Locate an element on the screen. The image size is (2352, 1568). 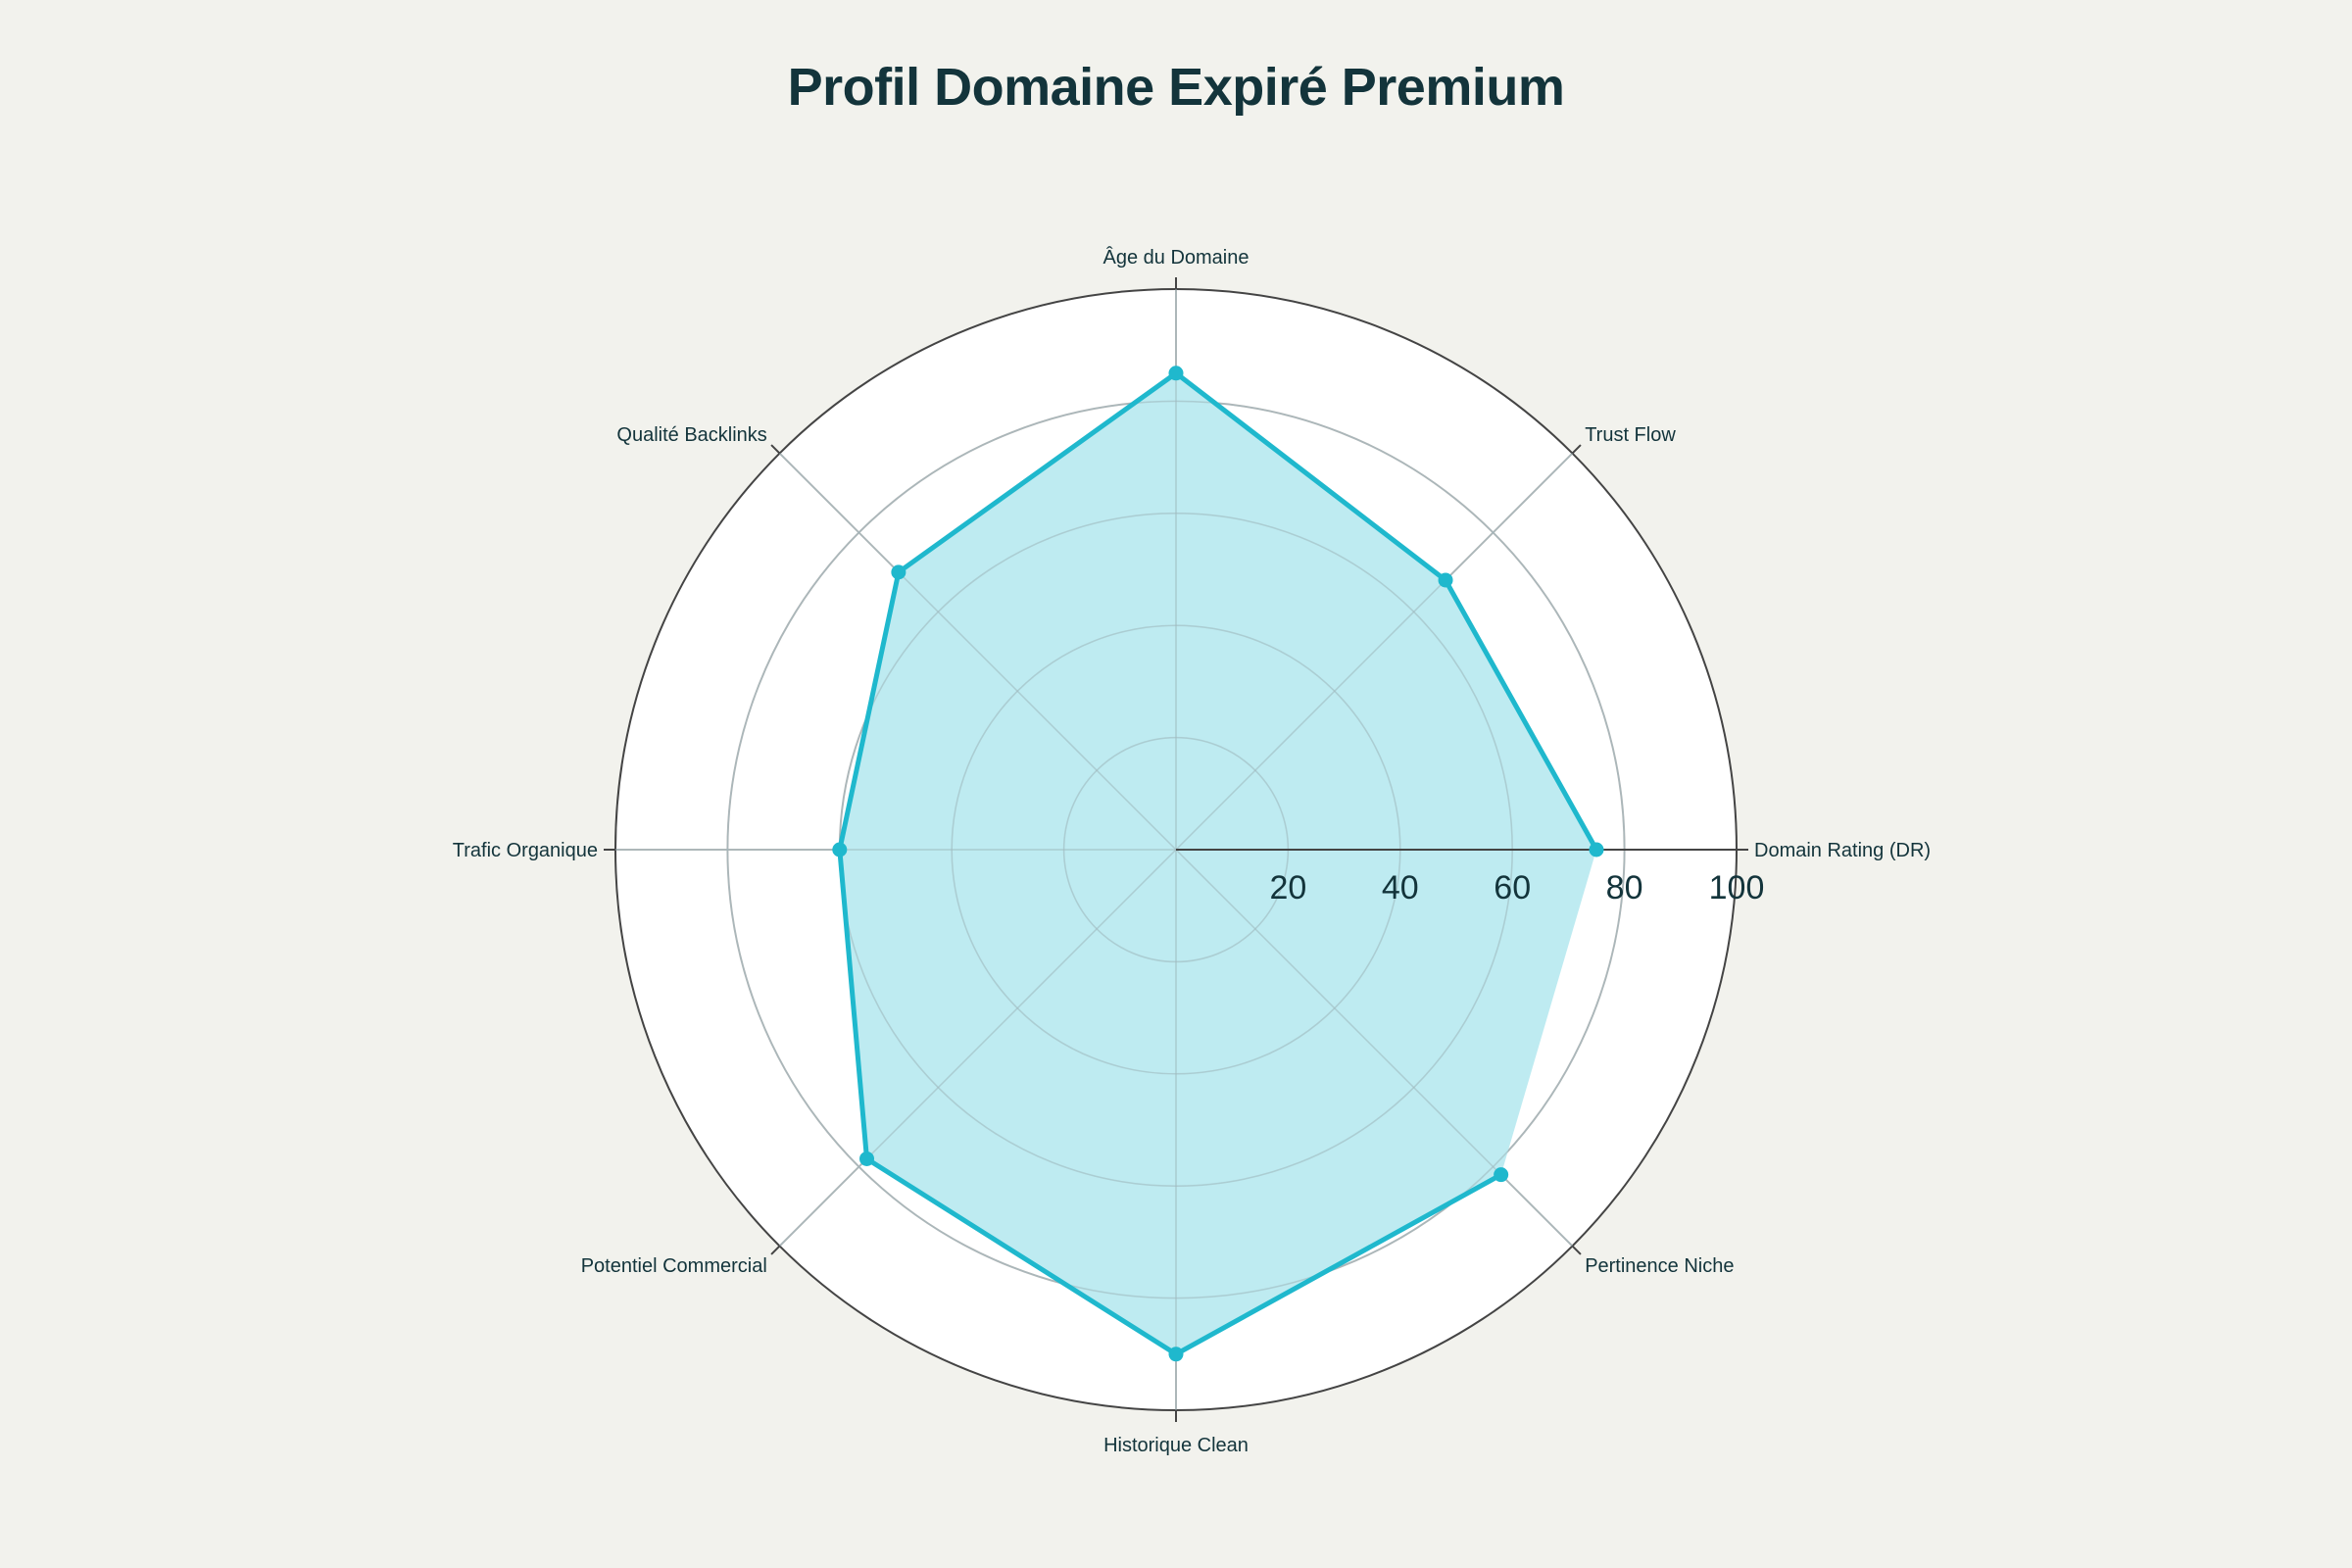
axis-label-4: Qualité Backlinks is located at coordinates (691, 435).